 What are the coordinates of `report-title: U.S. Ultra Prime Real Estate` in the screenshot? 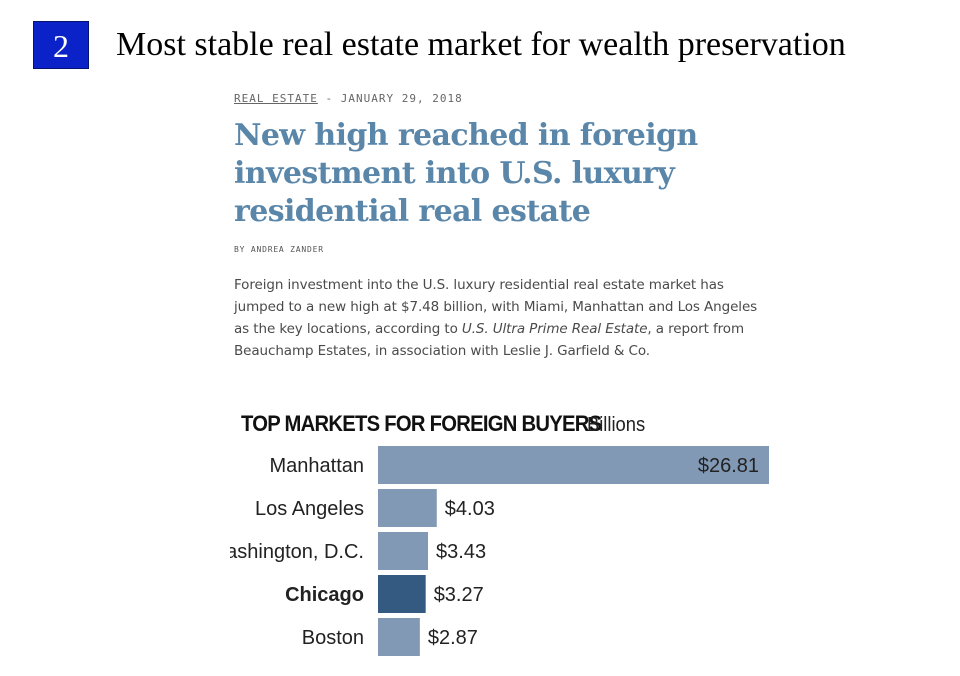 It's located at (554, 329).